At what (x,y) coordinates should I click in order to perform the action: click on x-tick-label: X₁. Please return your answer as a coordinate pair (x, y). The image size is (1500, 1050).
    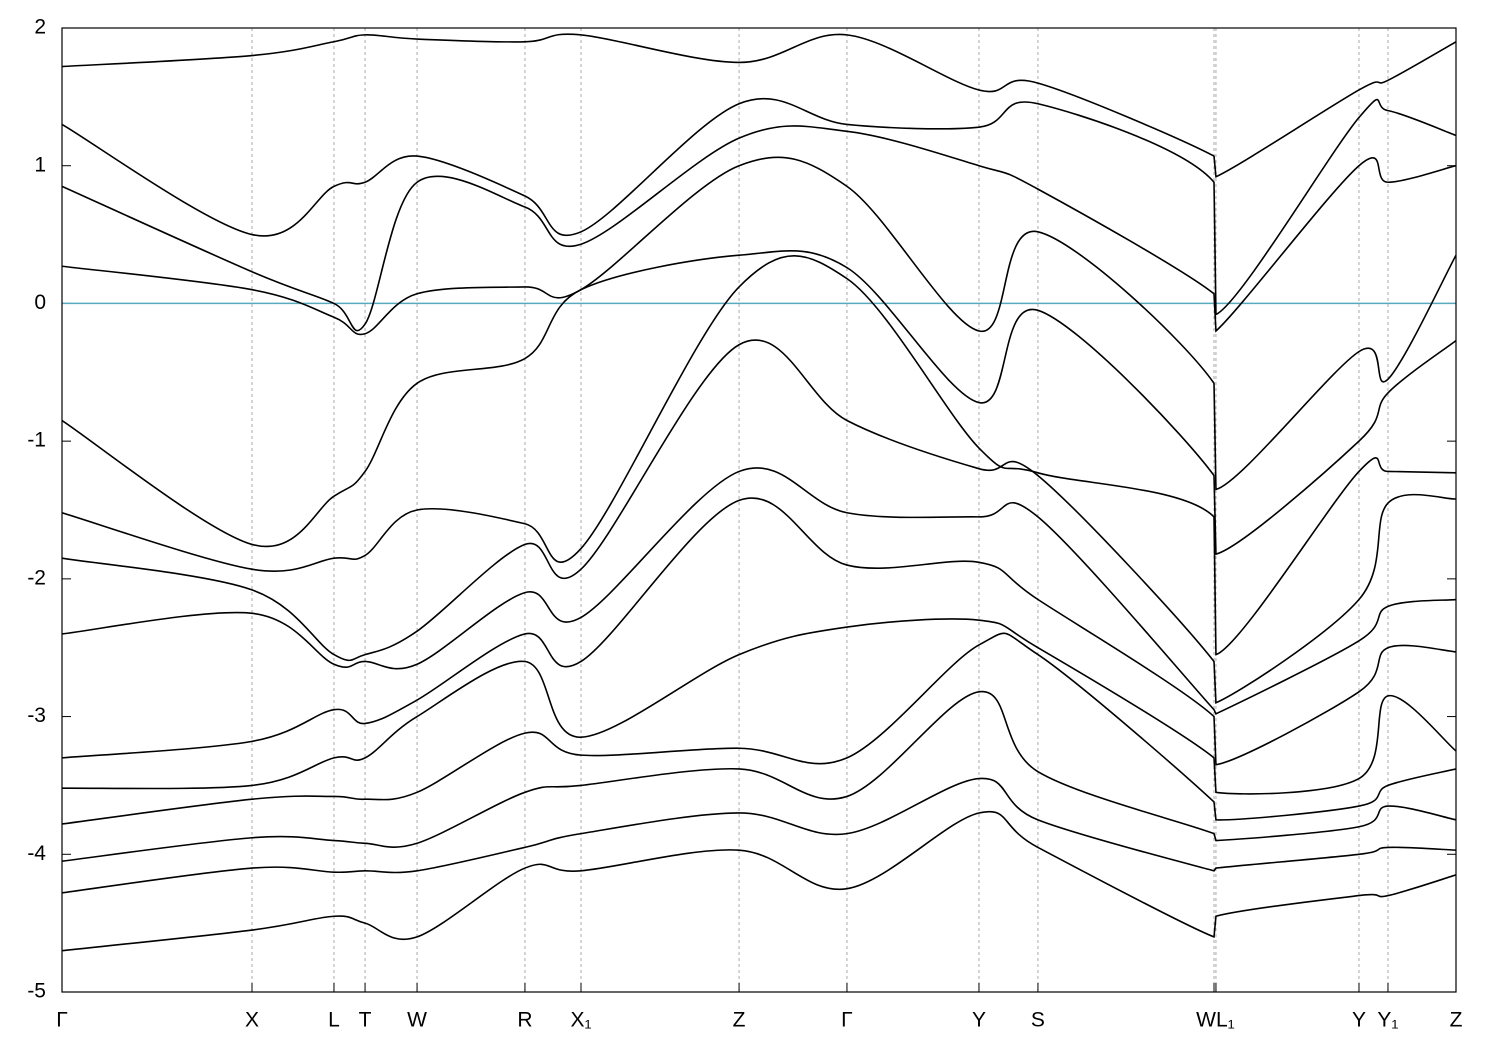
    Looking at the image, I should click on (580, 1020).